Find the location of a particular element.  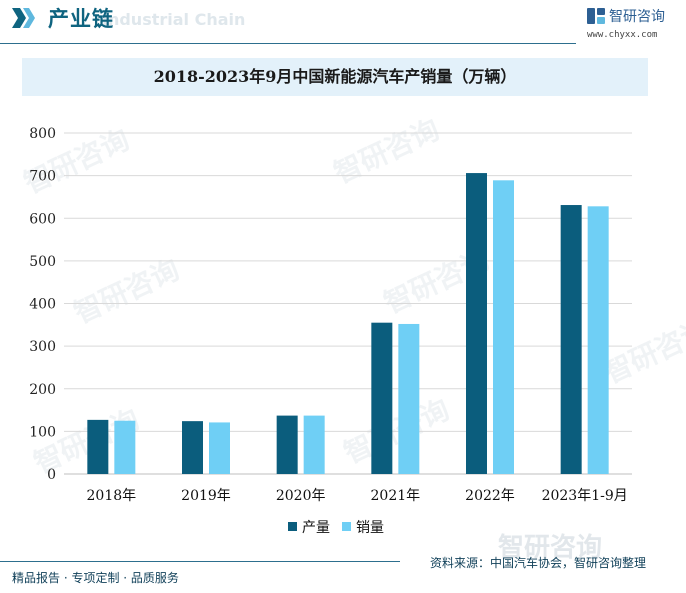

chart-title-box: 2018-2023年9月中国新能源汽车产销量（万辆） is located at coordinates (335, 77).